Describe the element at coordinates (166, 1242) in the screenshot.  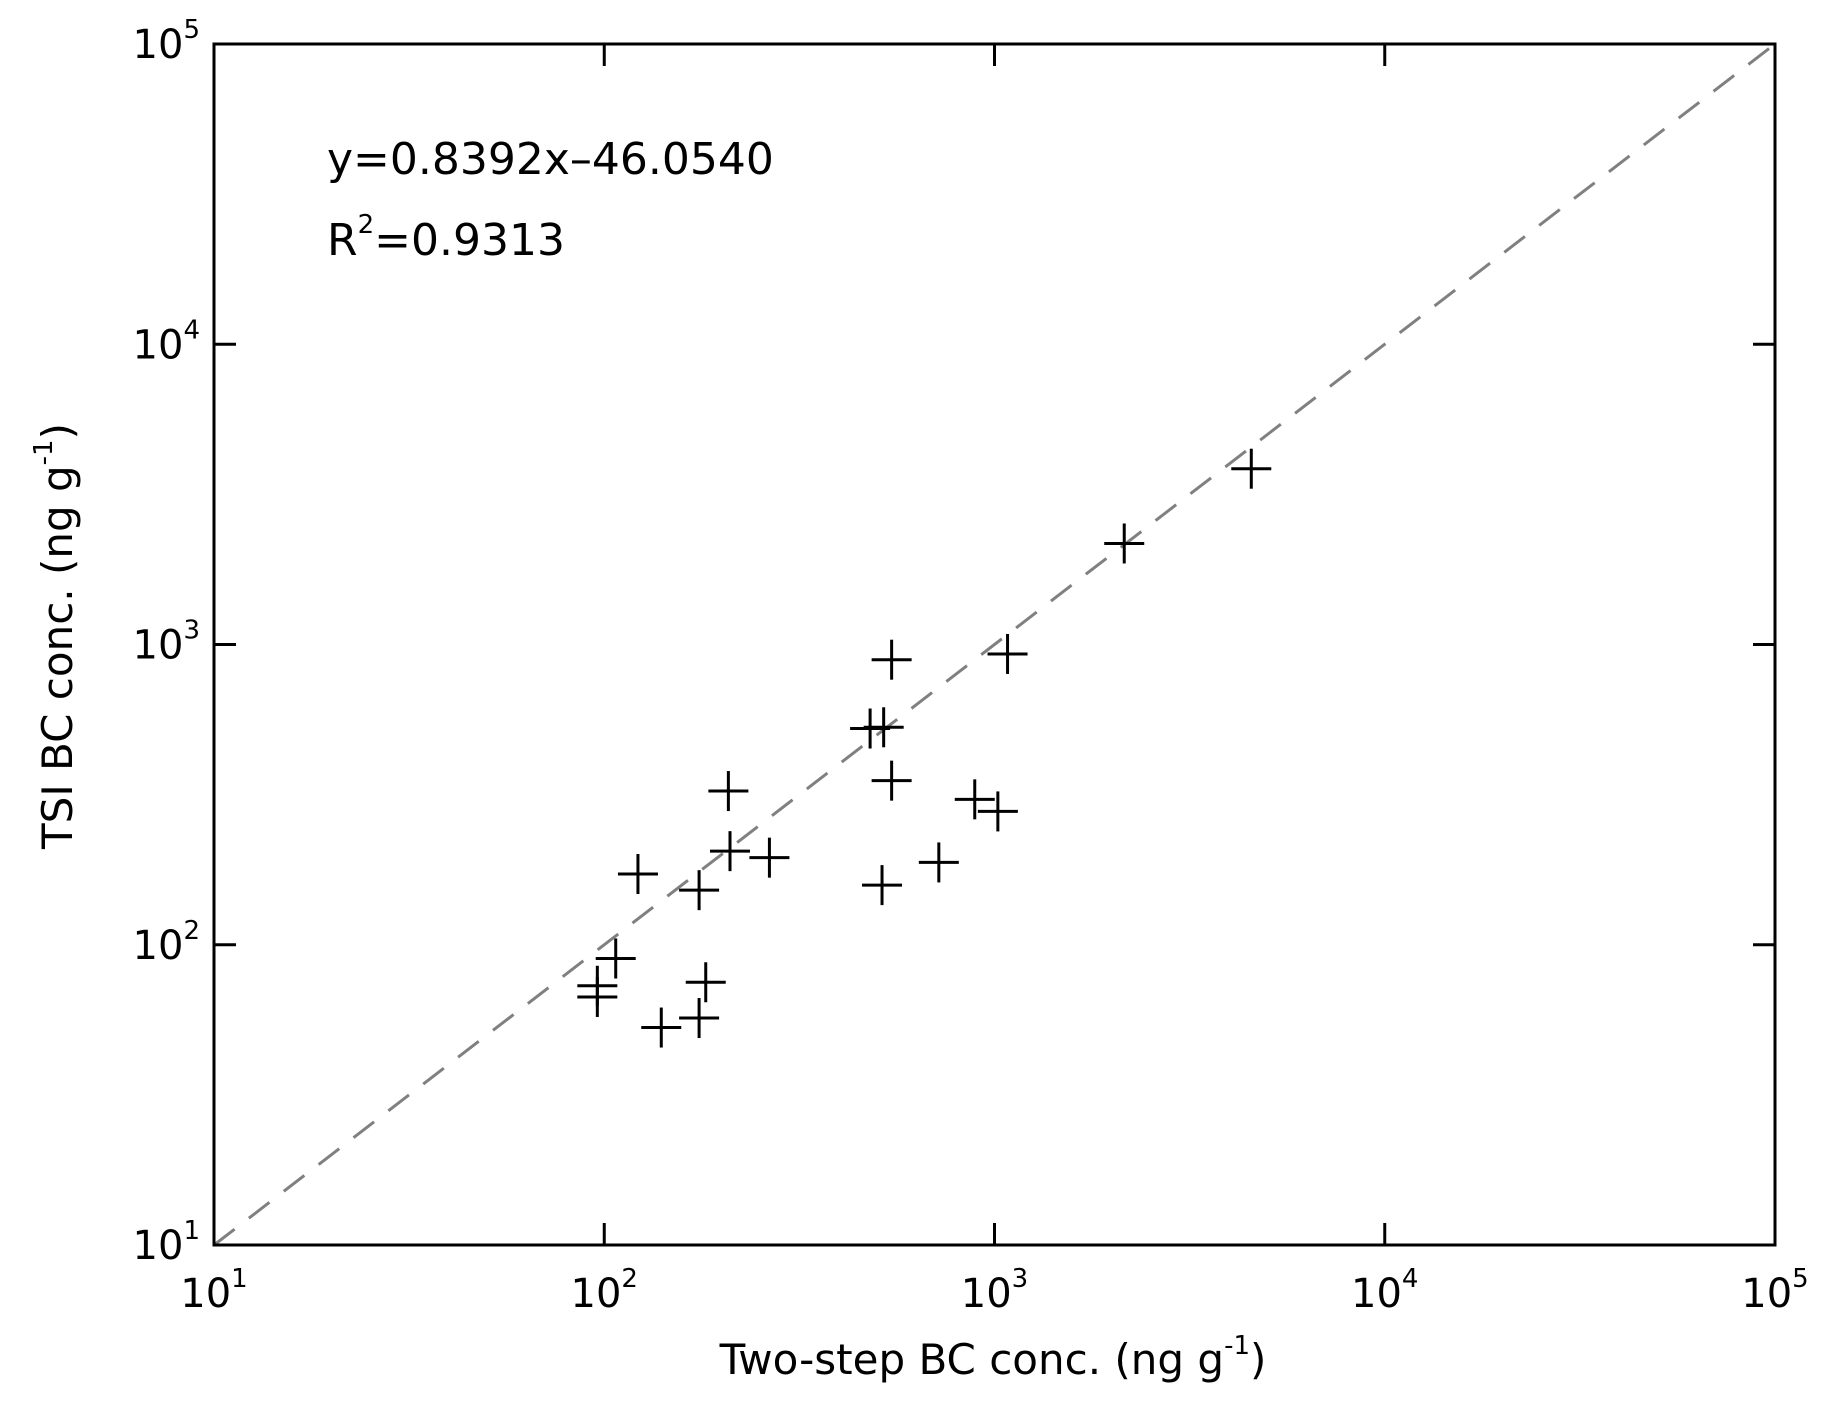
I see `y-tick-label: 10¹` at that location.